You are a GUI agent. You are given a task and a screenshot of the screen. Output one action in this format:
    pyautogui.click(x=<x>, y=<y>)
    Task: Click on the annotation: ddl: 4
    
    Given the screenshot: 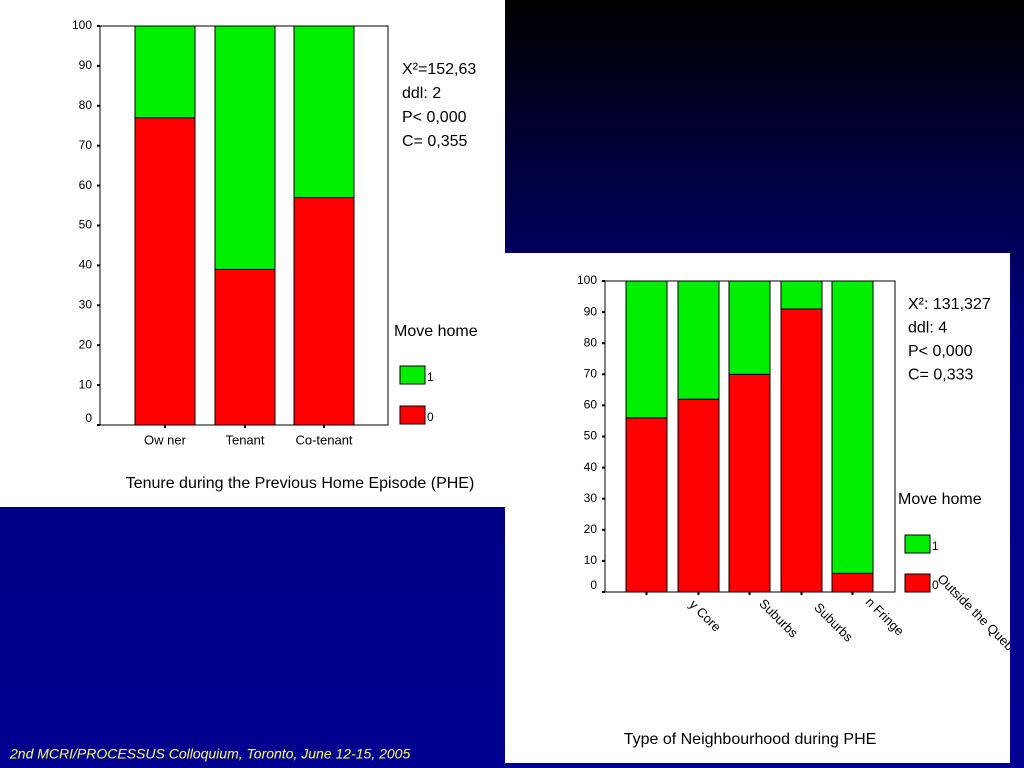 What is the action you would take?
    pyautogui.click(x=927, y=328)
    